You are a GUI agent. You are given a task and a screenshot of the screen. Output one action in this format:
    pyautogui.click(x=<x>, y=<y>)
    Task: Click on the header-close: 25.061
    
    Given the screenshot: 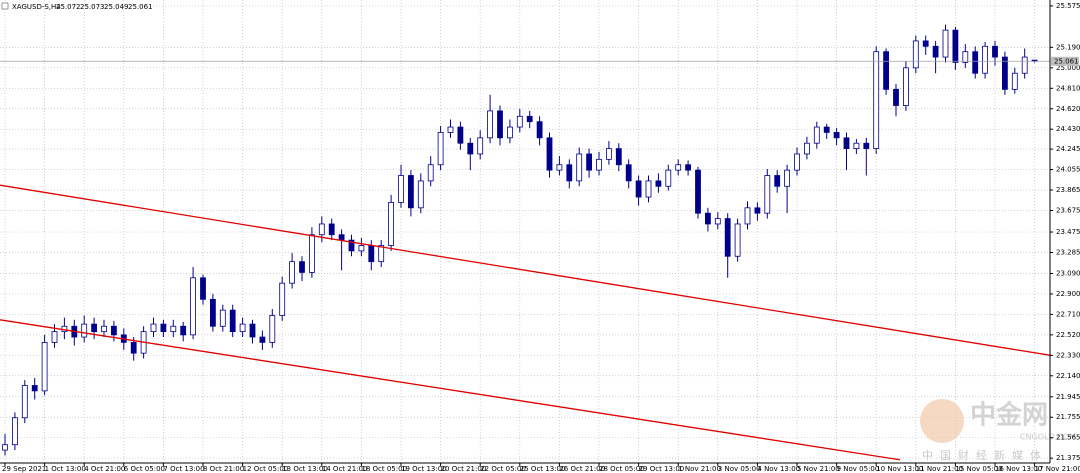 What is the action you would take?
    pyautogui.click(x=140, y=7)
    